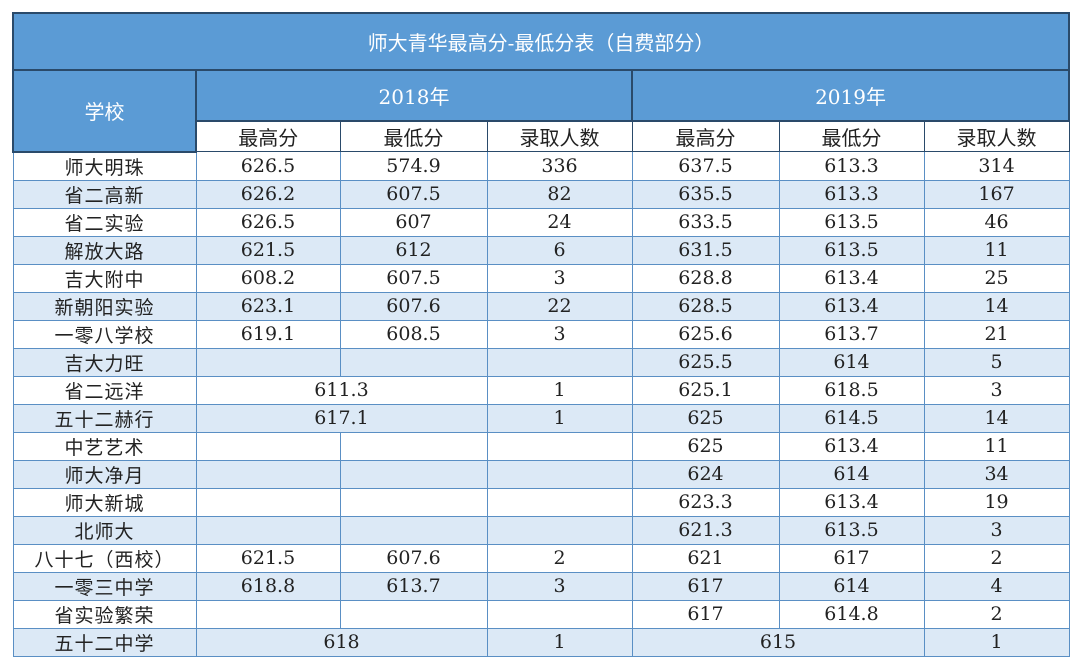 The image size is (1080, 657). Describe the element at coordinates (559, 194) in the screenshot. I see `admitted-count-cell: 82` at that location.